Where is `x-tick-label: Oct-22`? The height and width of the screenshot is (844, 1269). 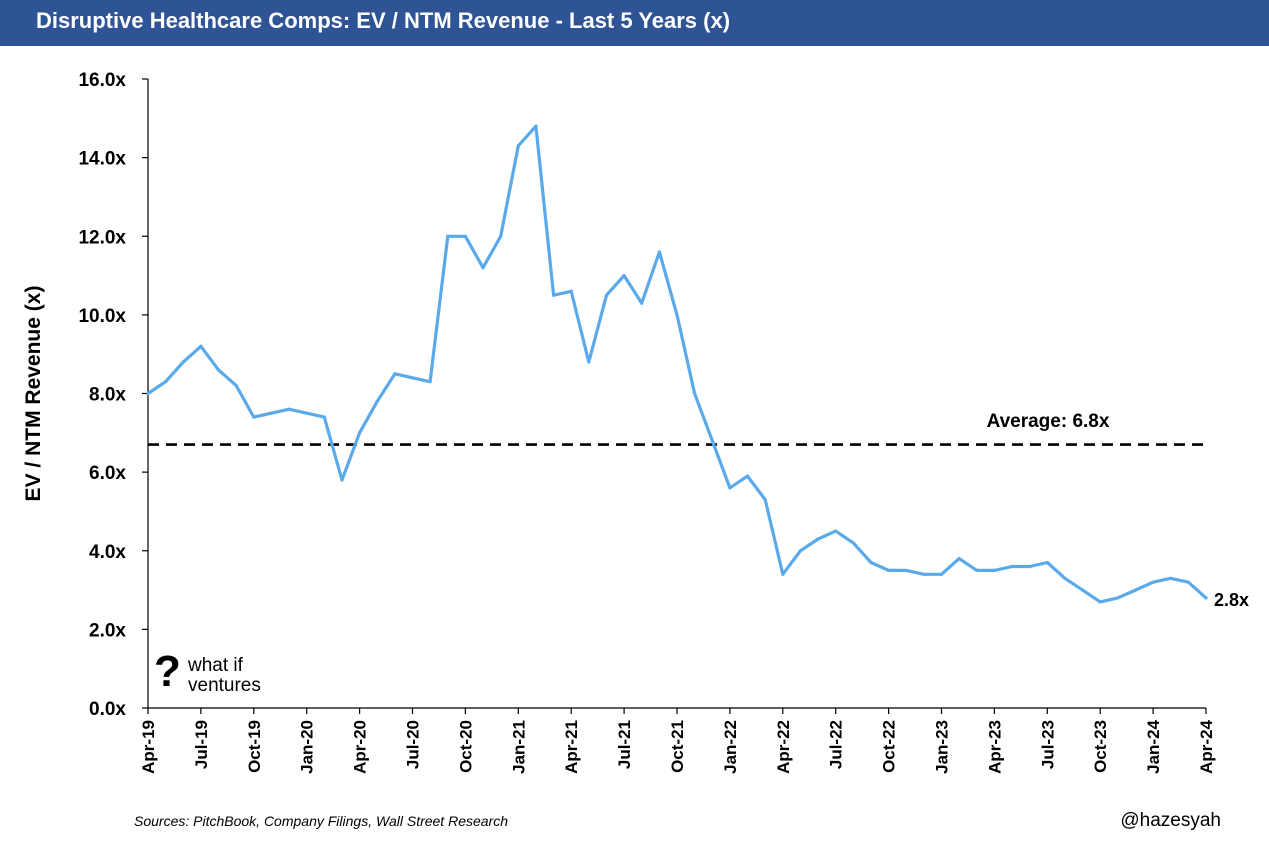
x-tick-label: Oct-22 is located at coordinates (889, 746).